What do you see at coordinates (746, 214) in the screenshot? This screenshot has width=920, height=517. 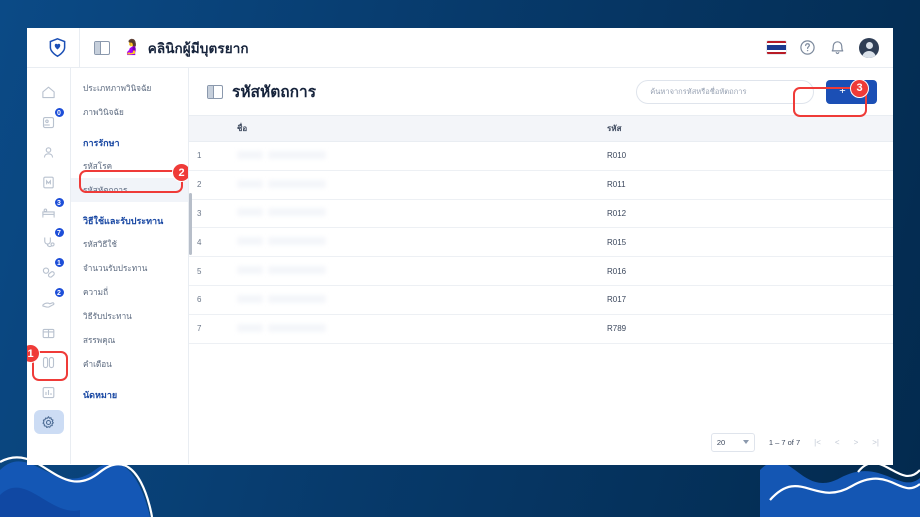 I see `cell-code: R012` at bounding box center [746, 214].